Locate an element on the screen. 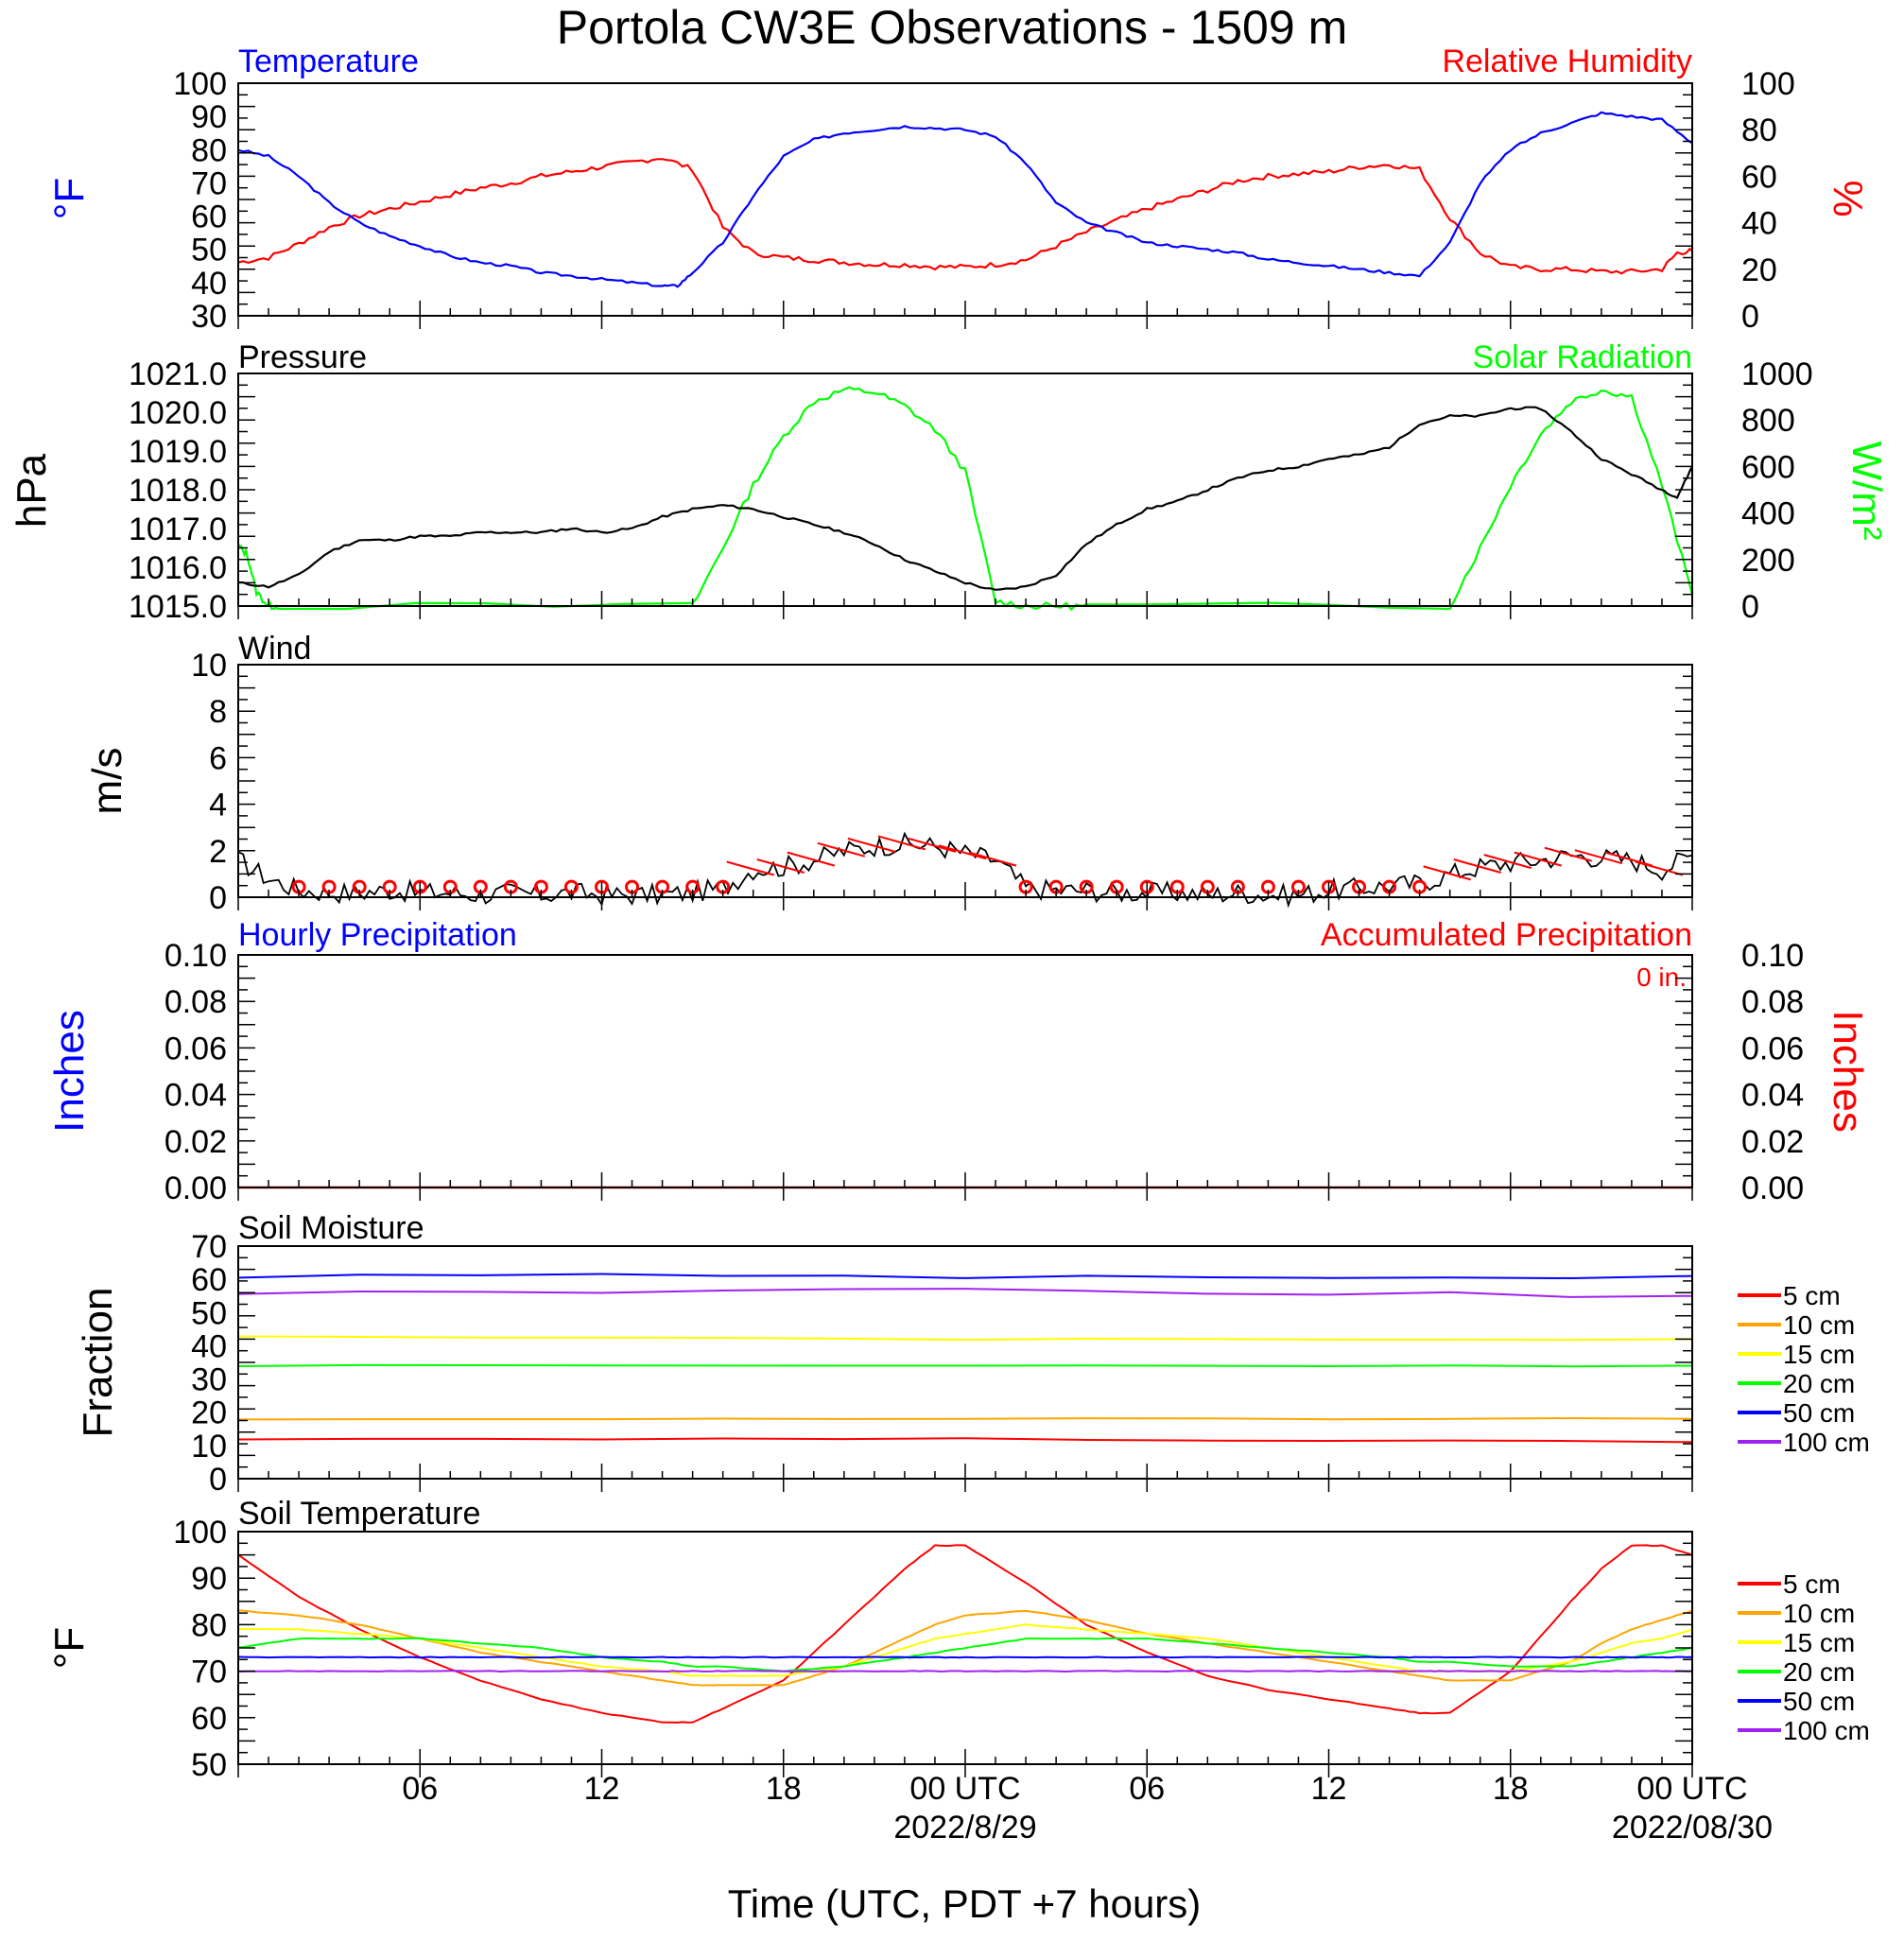 The height and width of the screenshot is (1941, 1904). pressure-solar-panel: Pressure Solar Radiation hPa W/m² is located at coordinates (950, 476).